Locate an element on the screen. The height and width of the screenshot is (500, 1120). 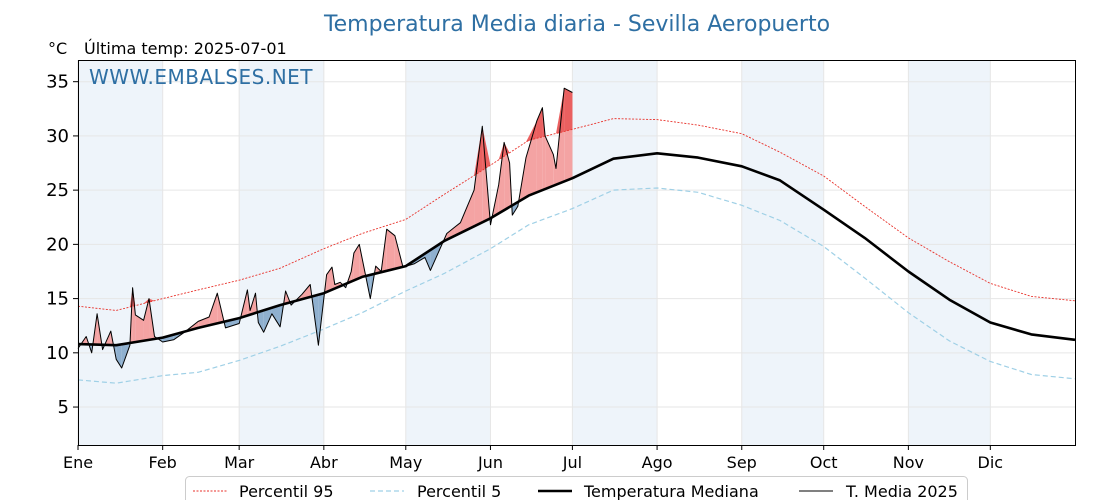
x-tick-label: Nov is located at coordinates (908, 462).